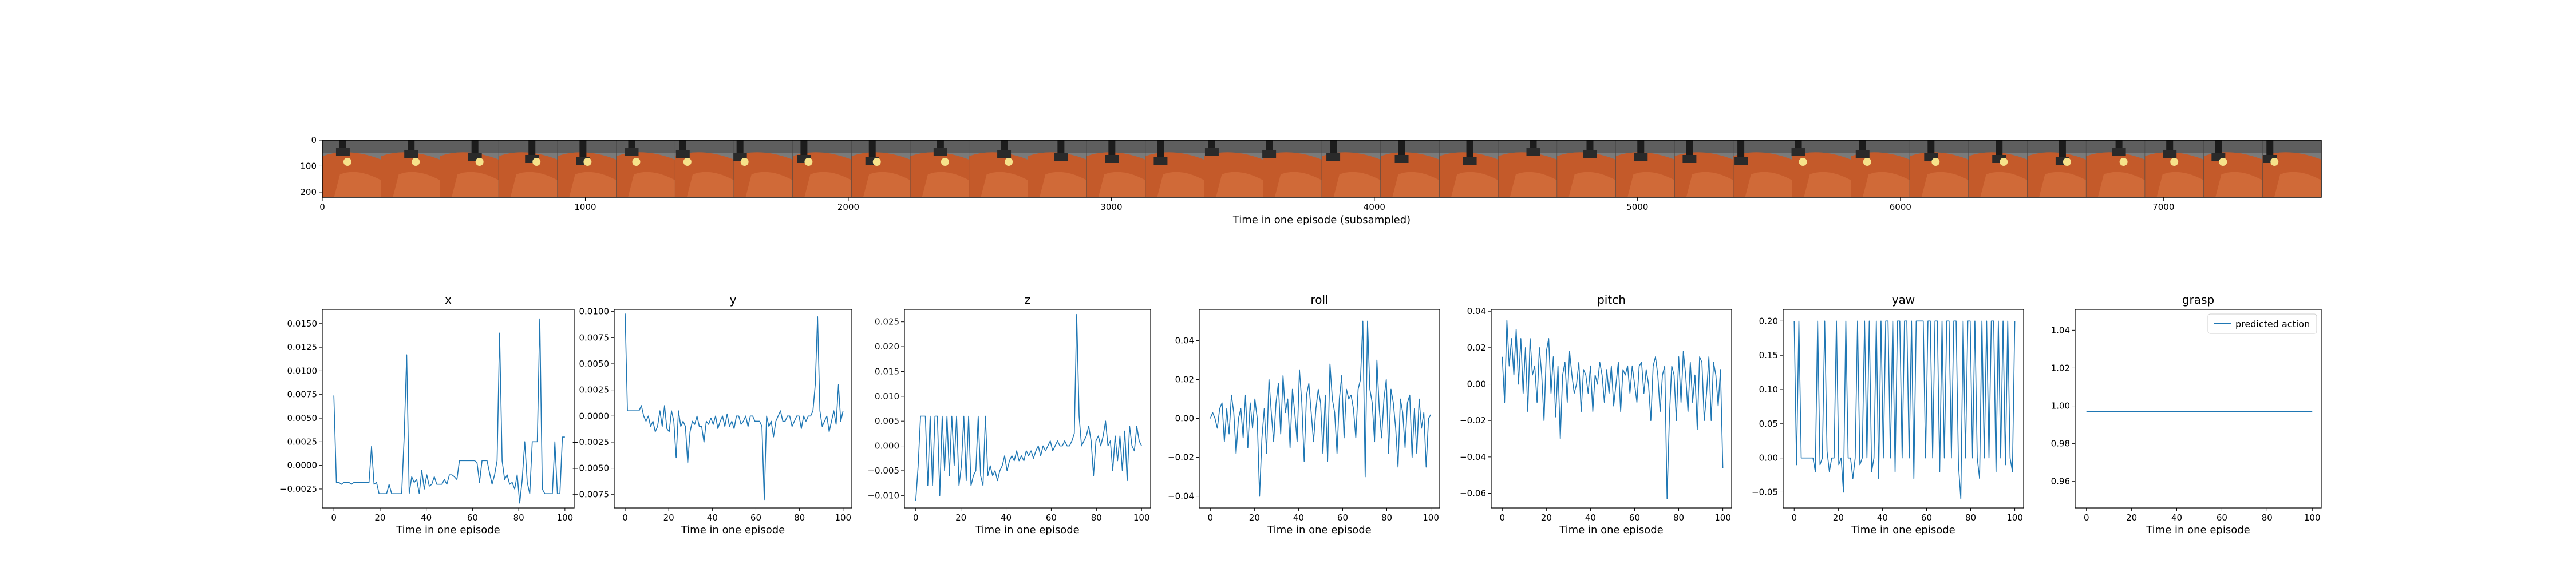 This screenshot has width=2576, height=572. What do you see at coordinates (668, 518) in the screenshot?
I see `x-tick-label: 20` at bounding box center [668, 518].